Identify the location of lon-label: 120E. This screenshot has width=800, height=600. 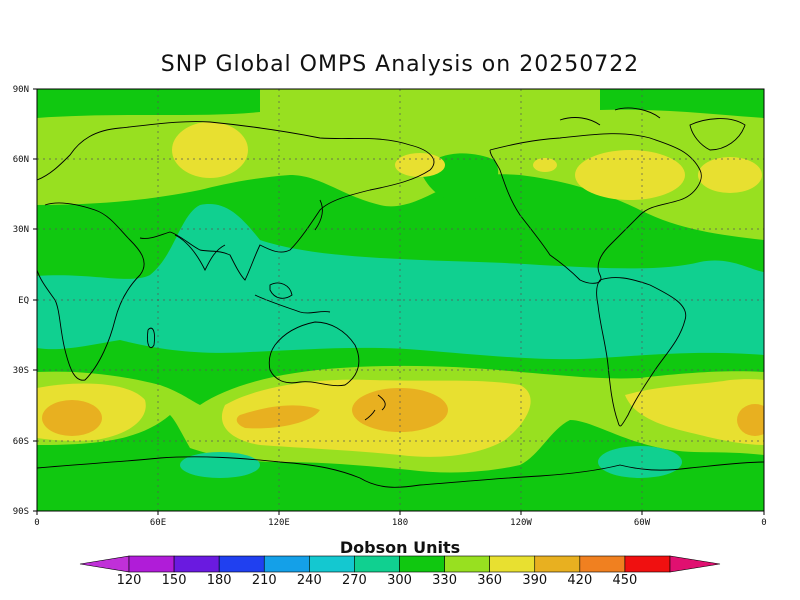
(279, 523).